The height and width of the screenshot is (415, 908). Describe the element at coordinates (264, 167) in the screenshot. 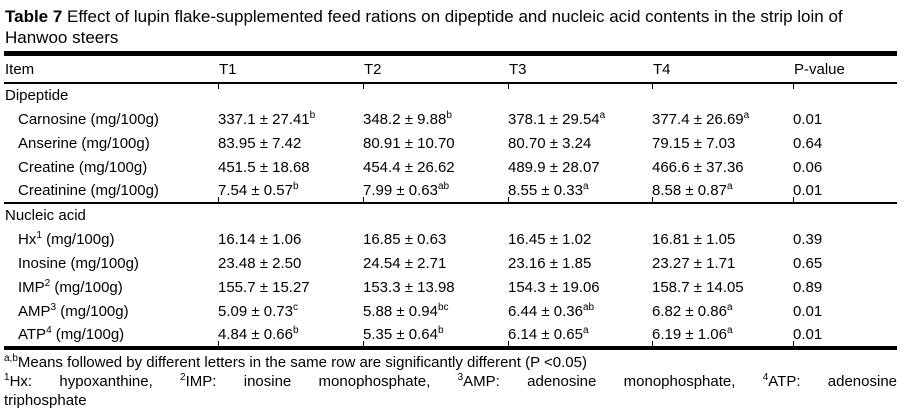

I see `value-cell: 451.5 ± 18.68` at that location.